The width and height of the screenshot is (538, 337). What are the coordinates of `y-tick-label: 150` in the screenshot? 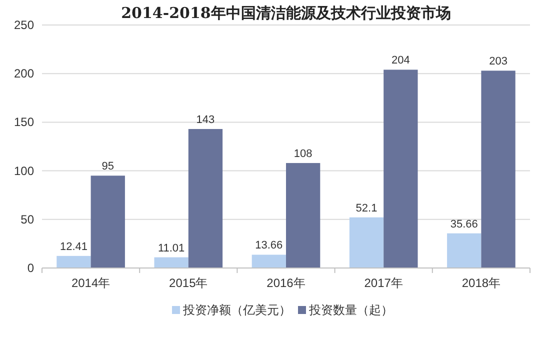 It's located at (24, 122).